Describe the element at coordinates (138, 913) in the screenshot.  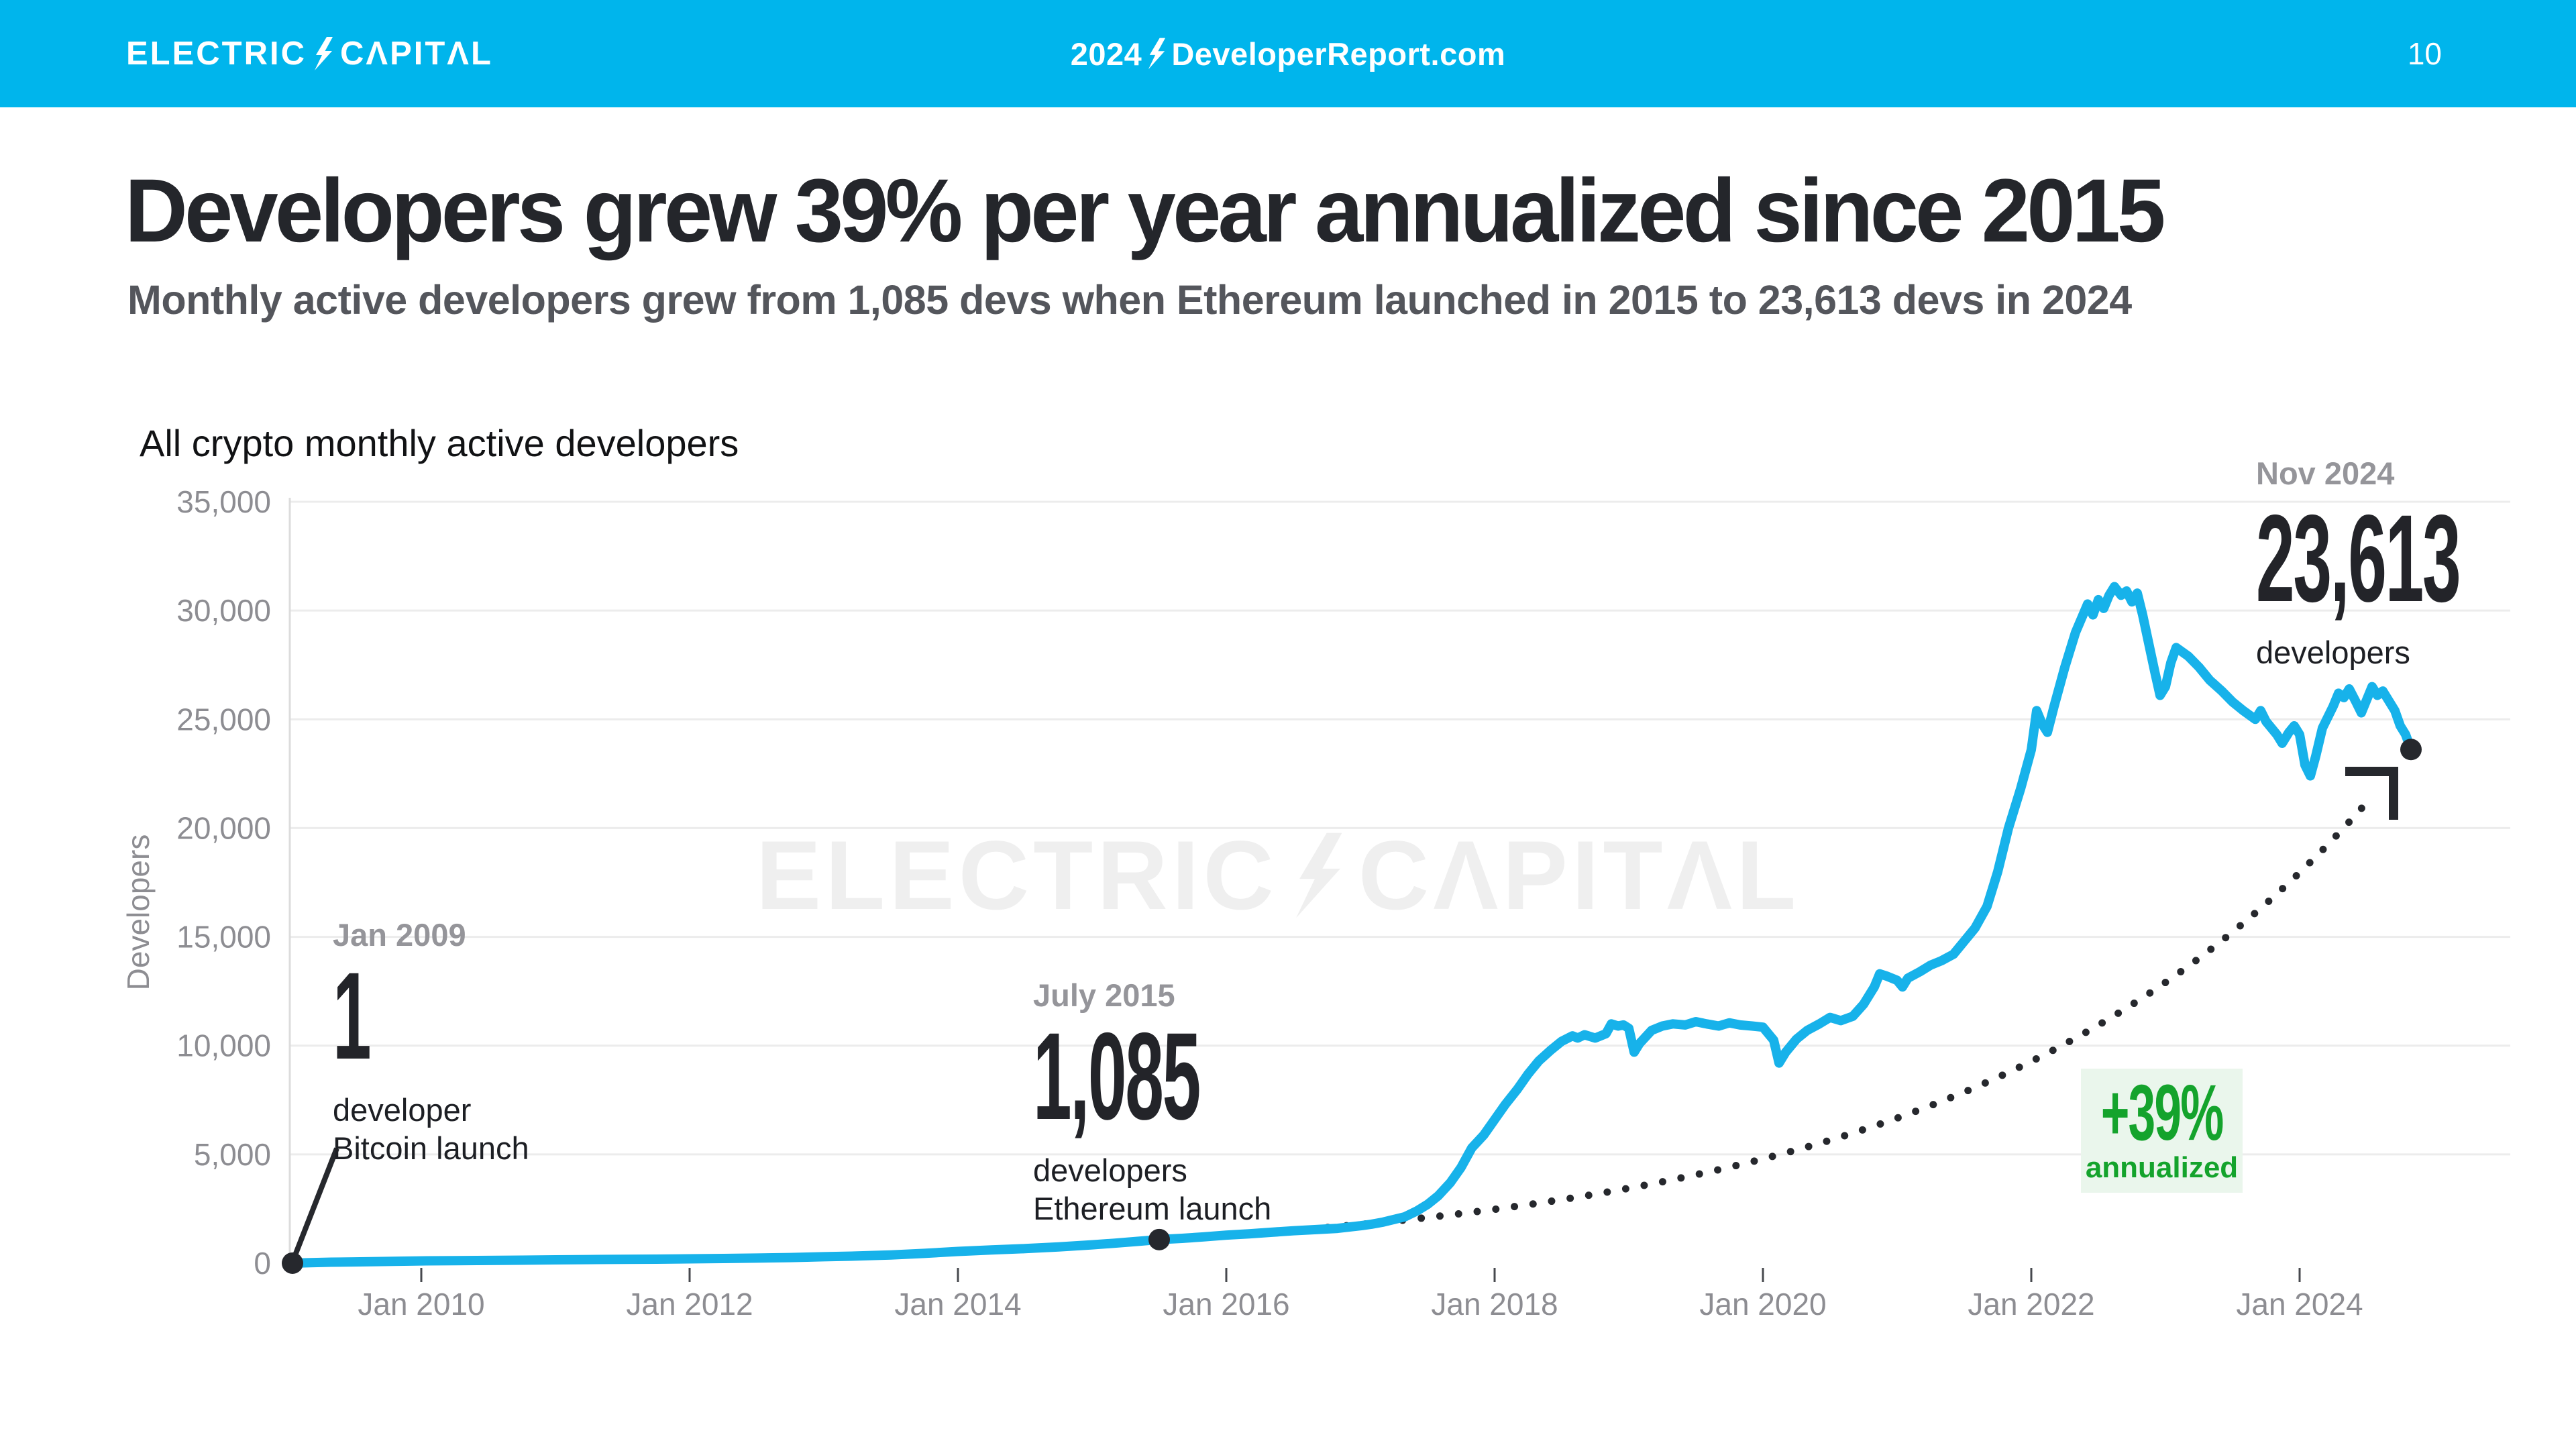
I see `y-axis-label: Developers` at that location.